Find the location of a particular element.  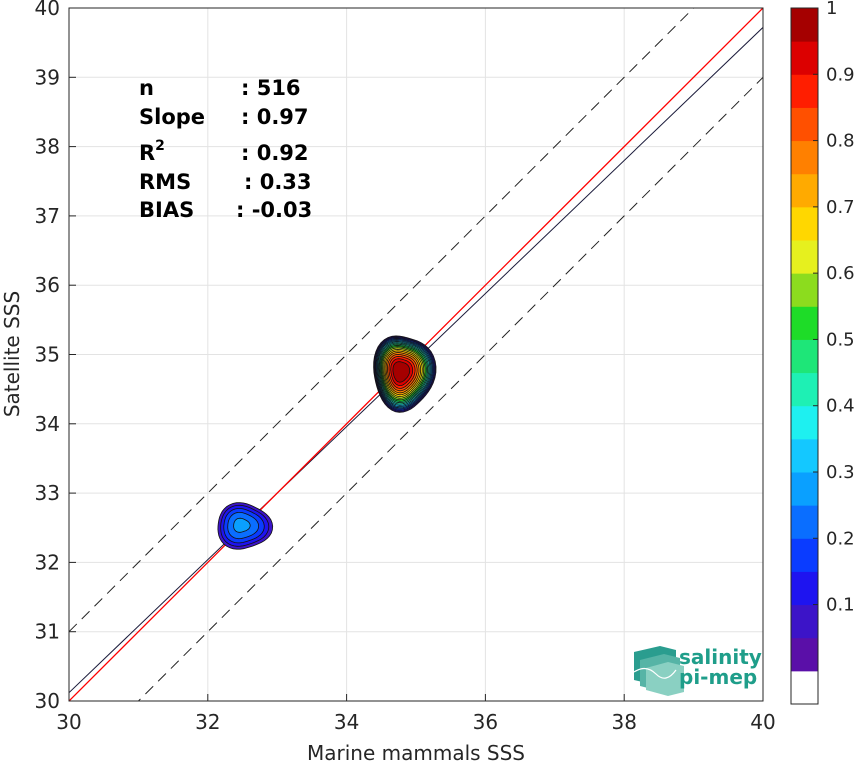

y-tick-label: 39 is located at coordinates (47, 77).